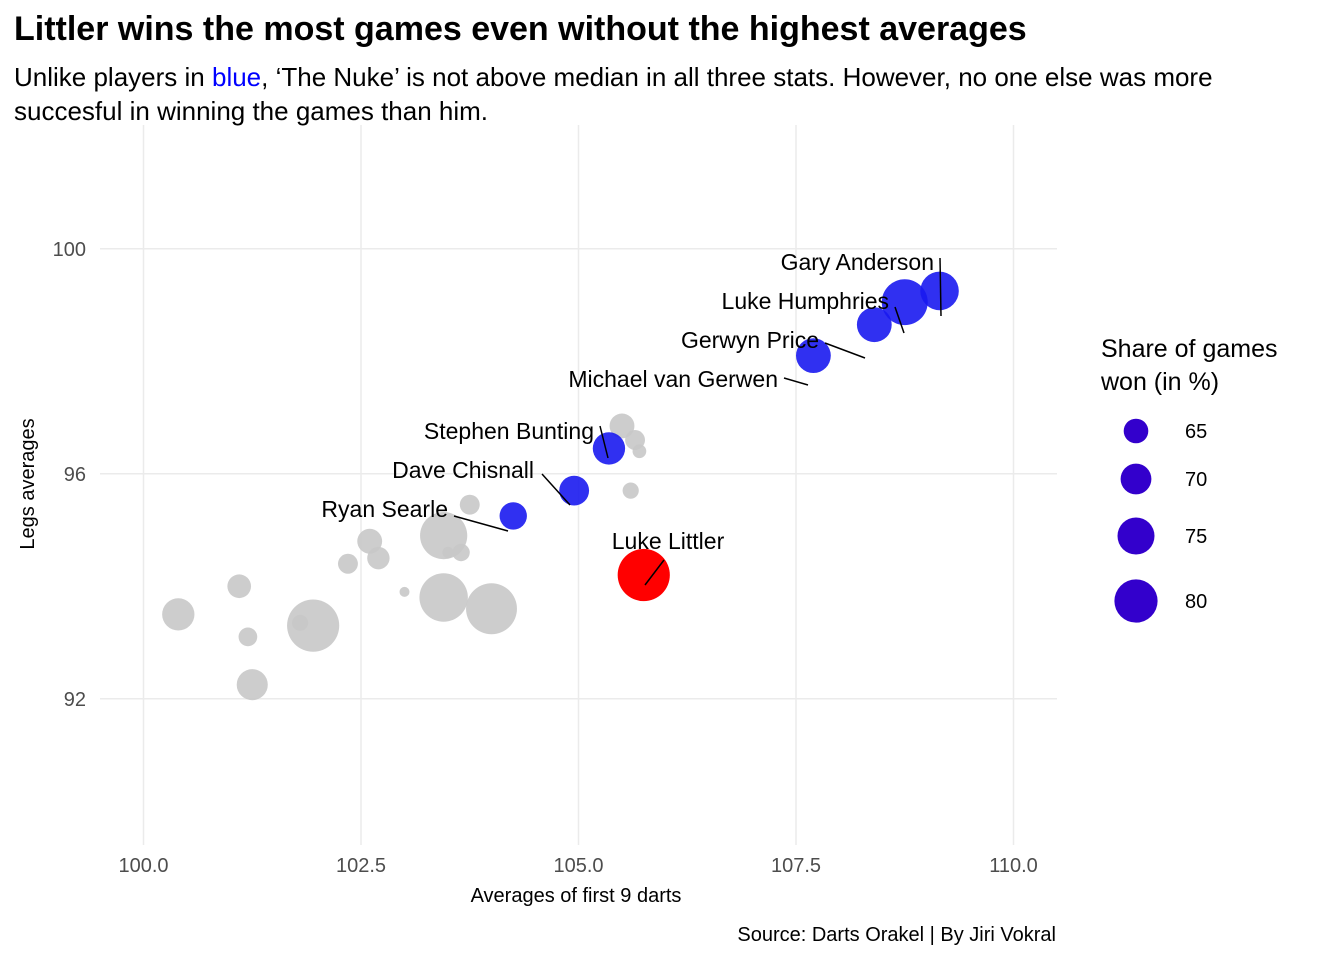  Describe the element at coordinates (75, 475) in the screenshot. I see `y-tick-label: 96` at that location.